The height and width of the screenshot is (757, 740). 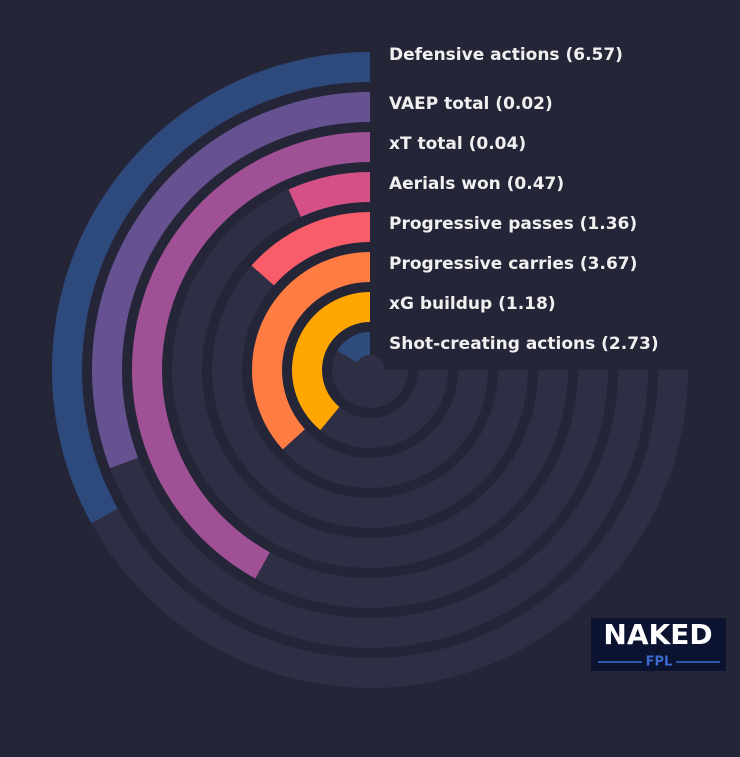 I want to click on logo-subtitle: FPL, so click(x=659, y=662).